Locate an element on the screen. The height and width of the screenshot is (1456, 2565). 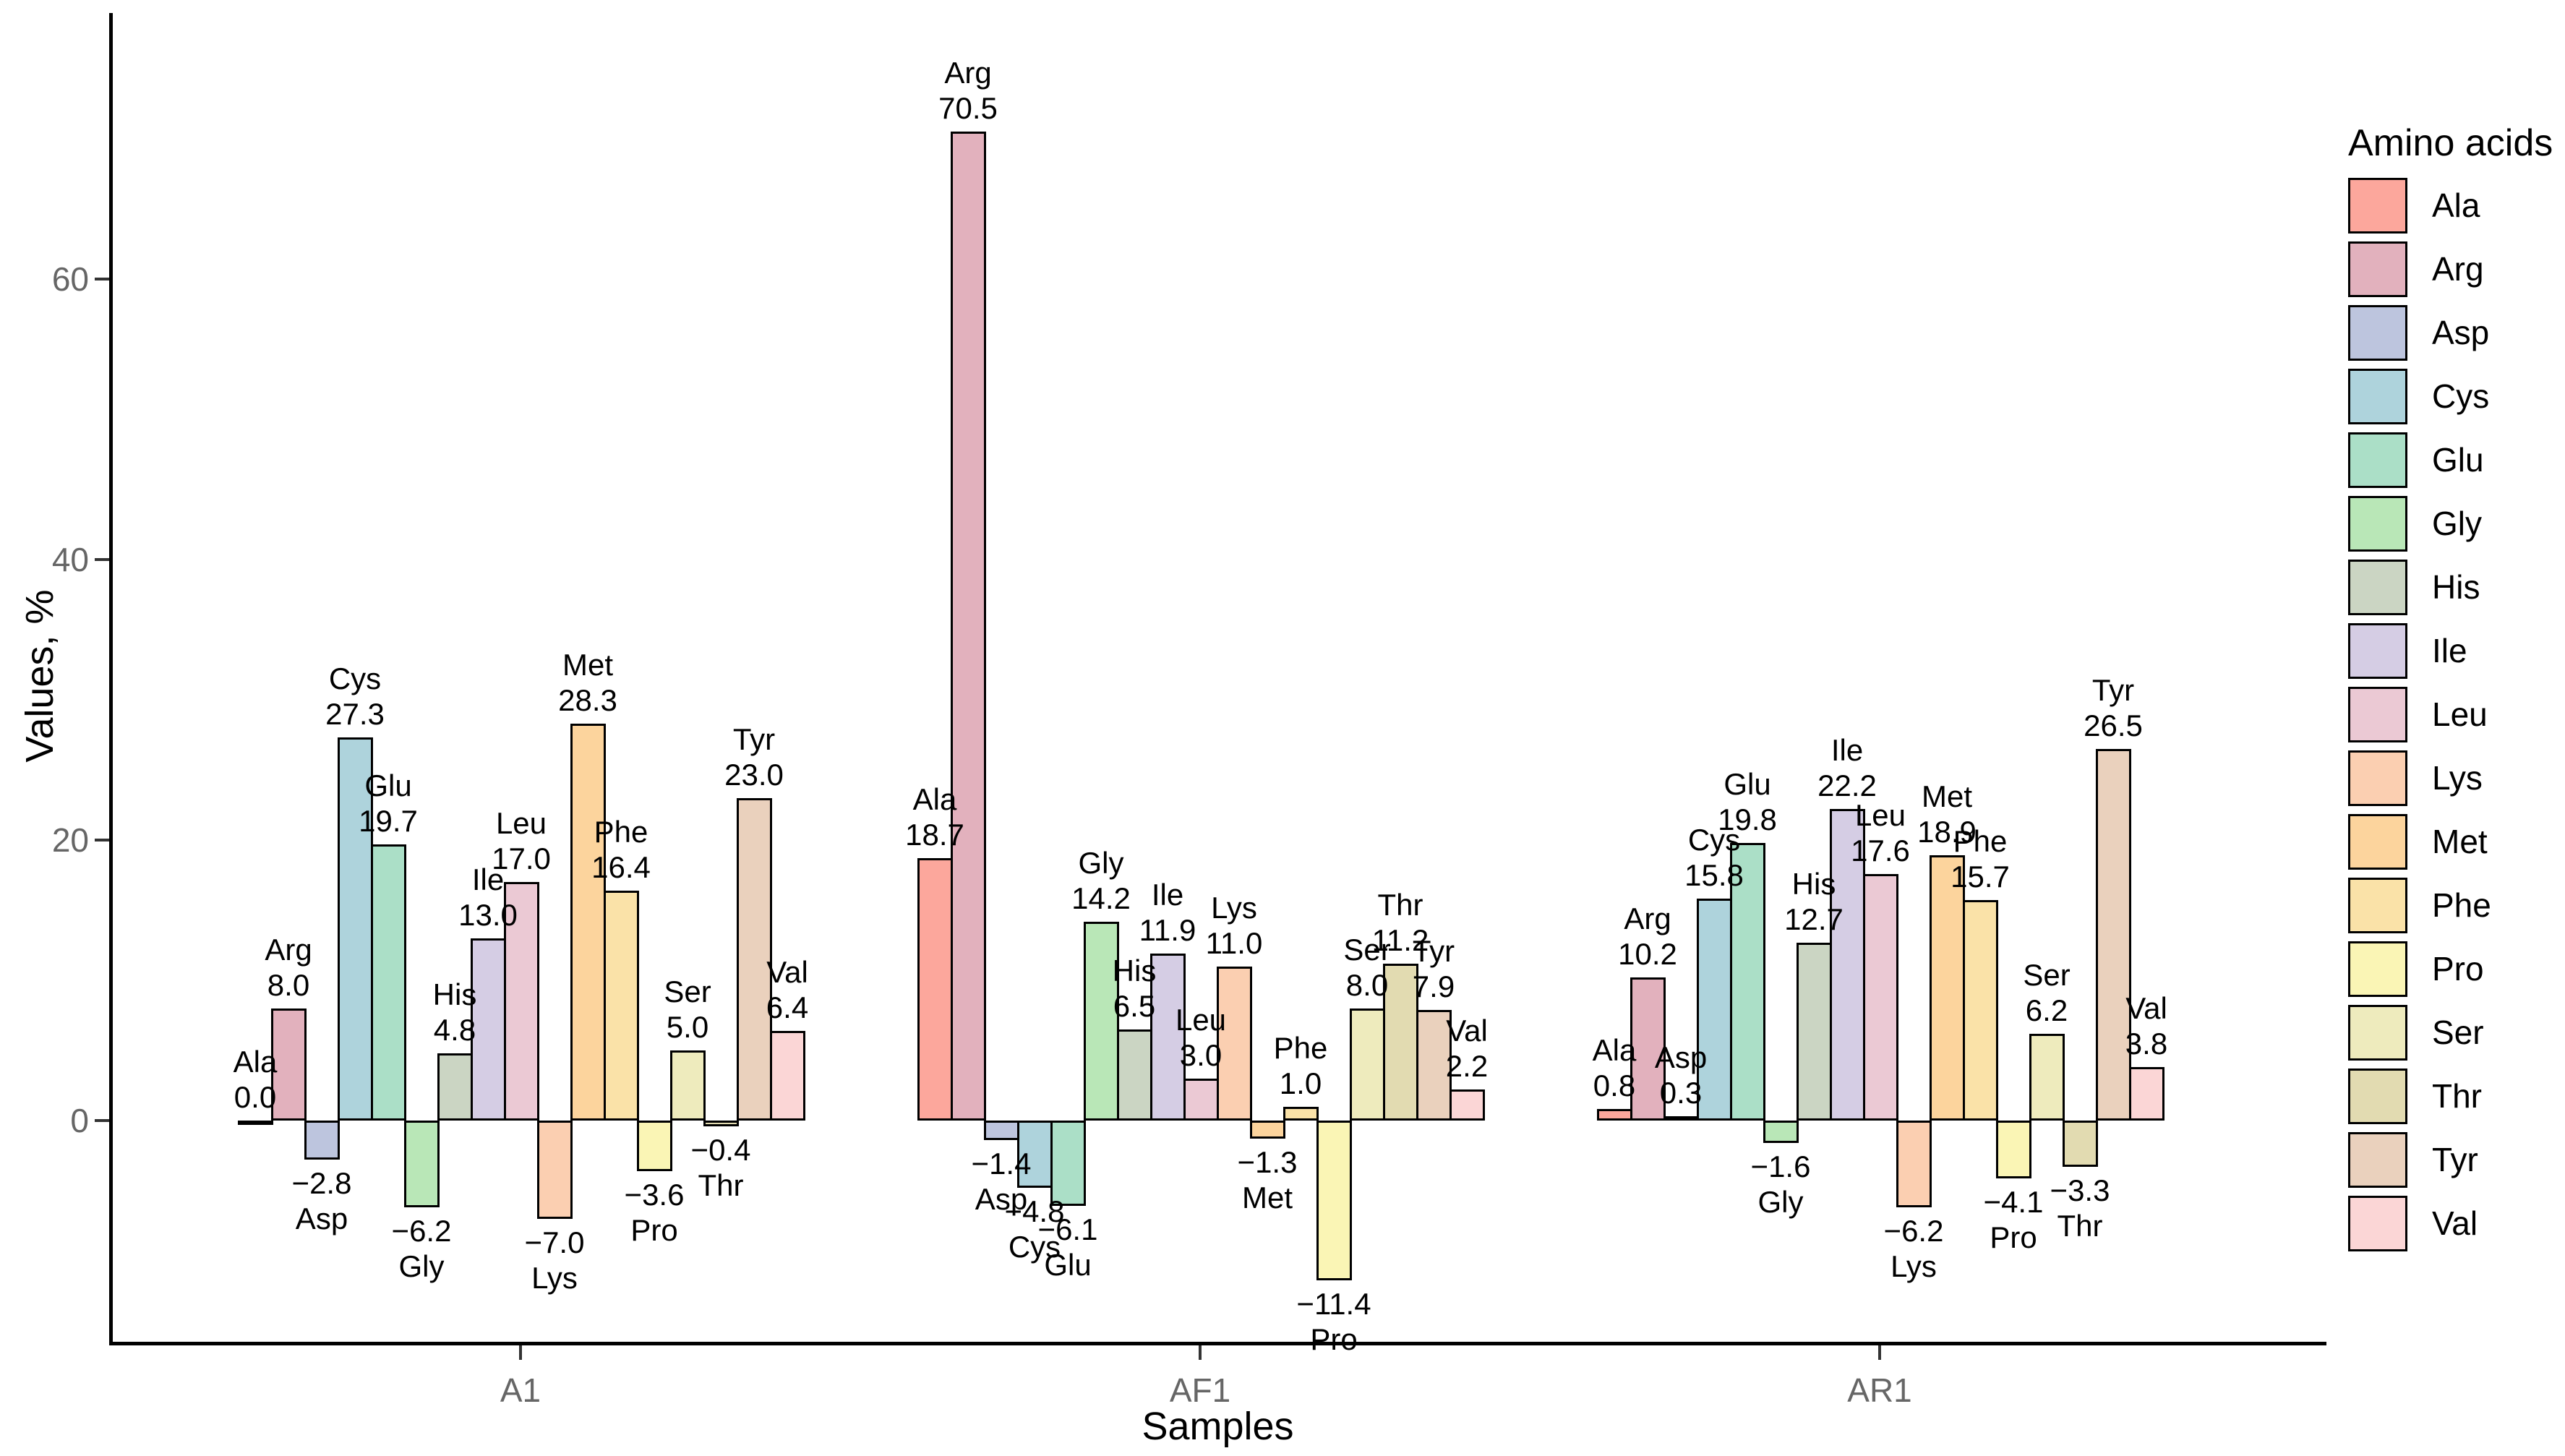
bar-AF1-Ile is located at coordinates (1168, 1037).